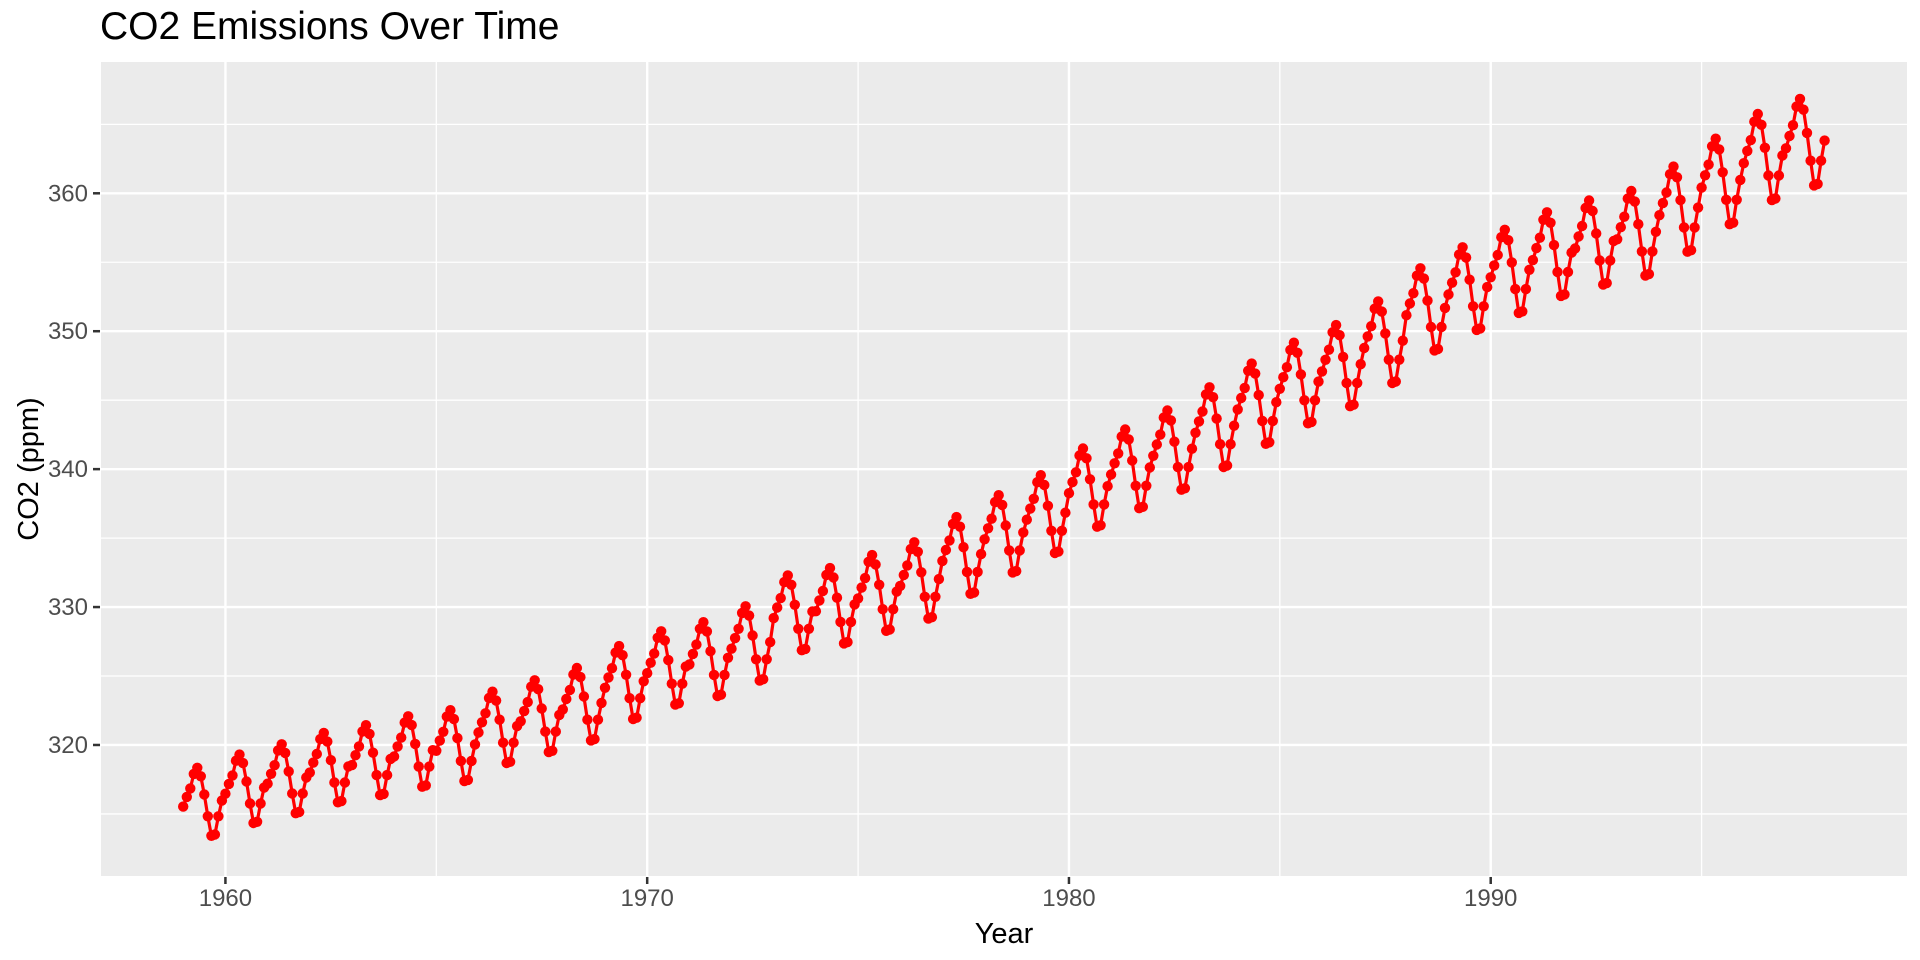 The width and height of the screenshot is (1920, 960). What do you see at coordinates (68, 331) in the screenshot?
I see `y-tick-label: 350` at bounding box center [68, 331].